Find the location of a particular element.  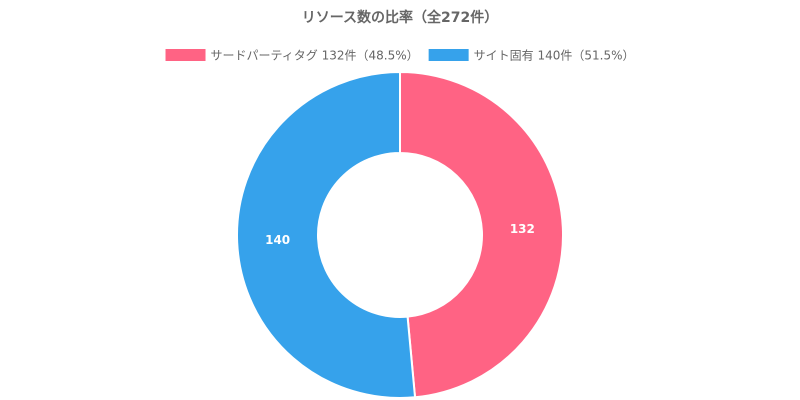

legend-label: サイト固有 140件（51.5%） is located at coordinates (554, 56).